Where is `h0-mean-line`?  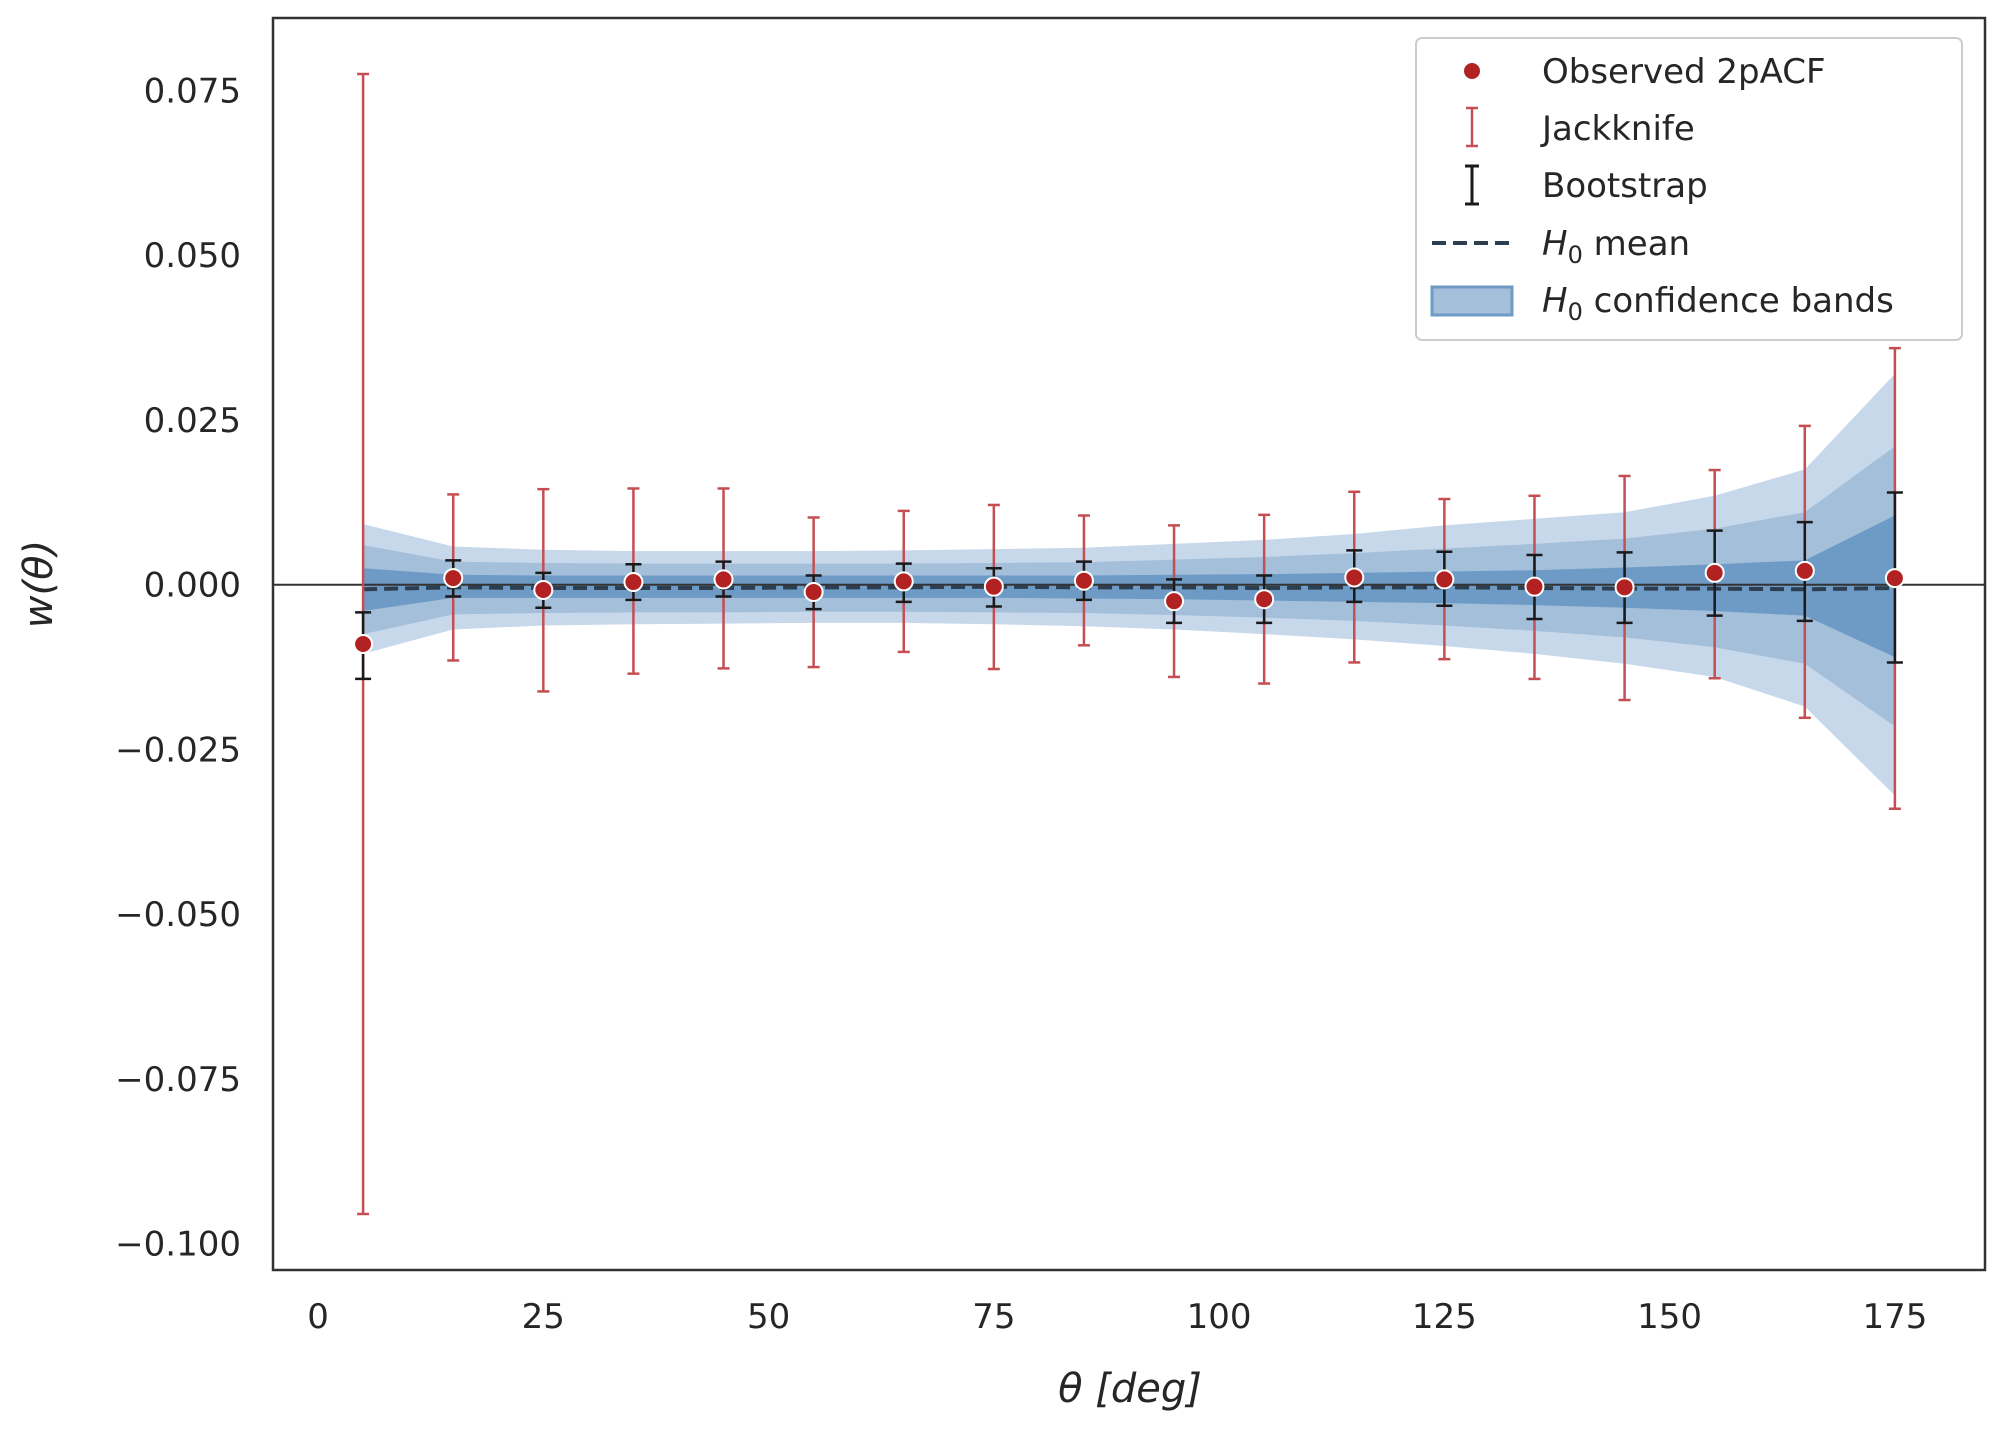
h0-mean-line is located at coordinates (1129, 588).